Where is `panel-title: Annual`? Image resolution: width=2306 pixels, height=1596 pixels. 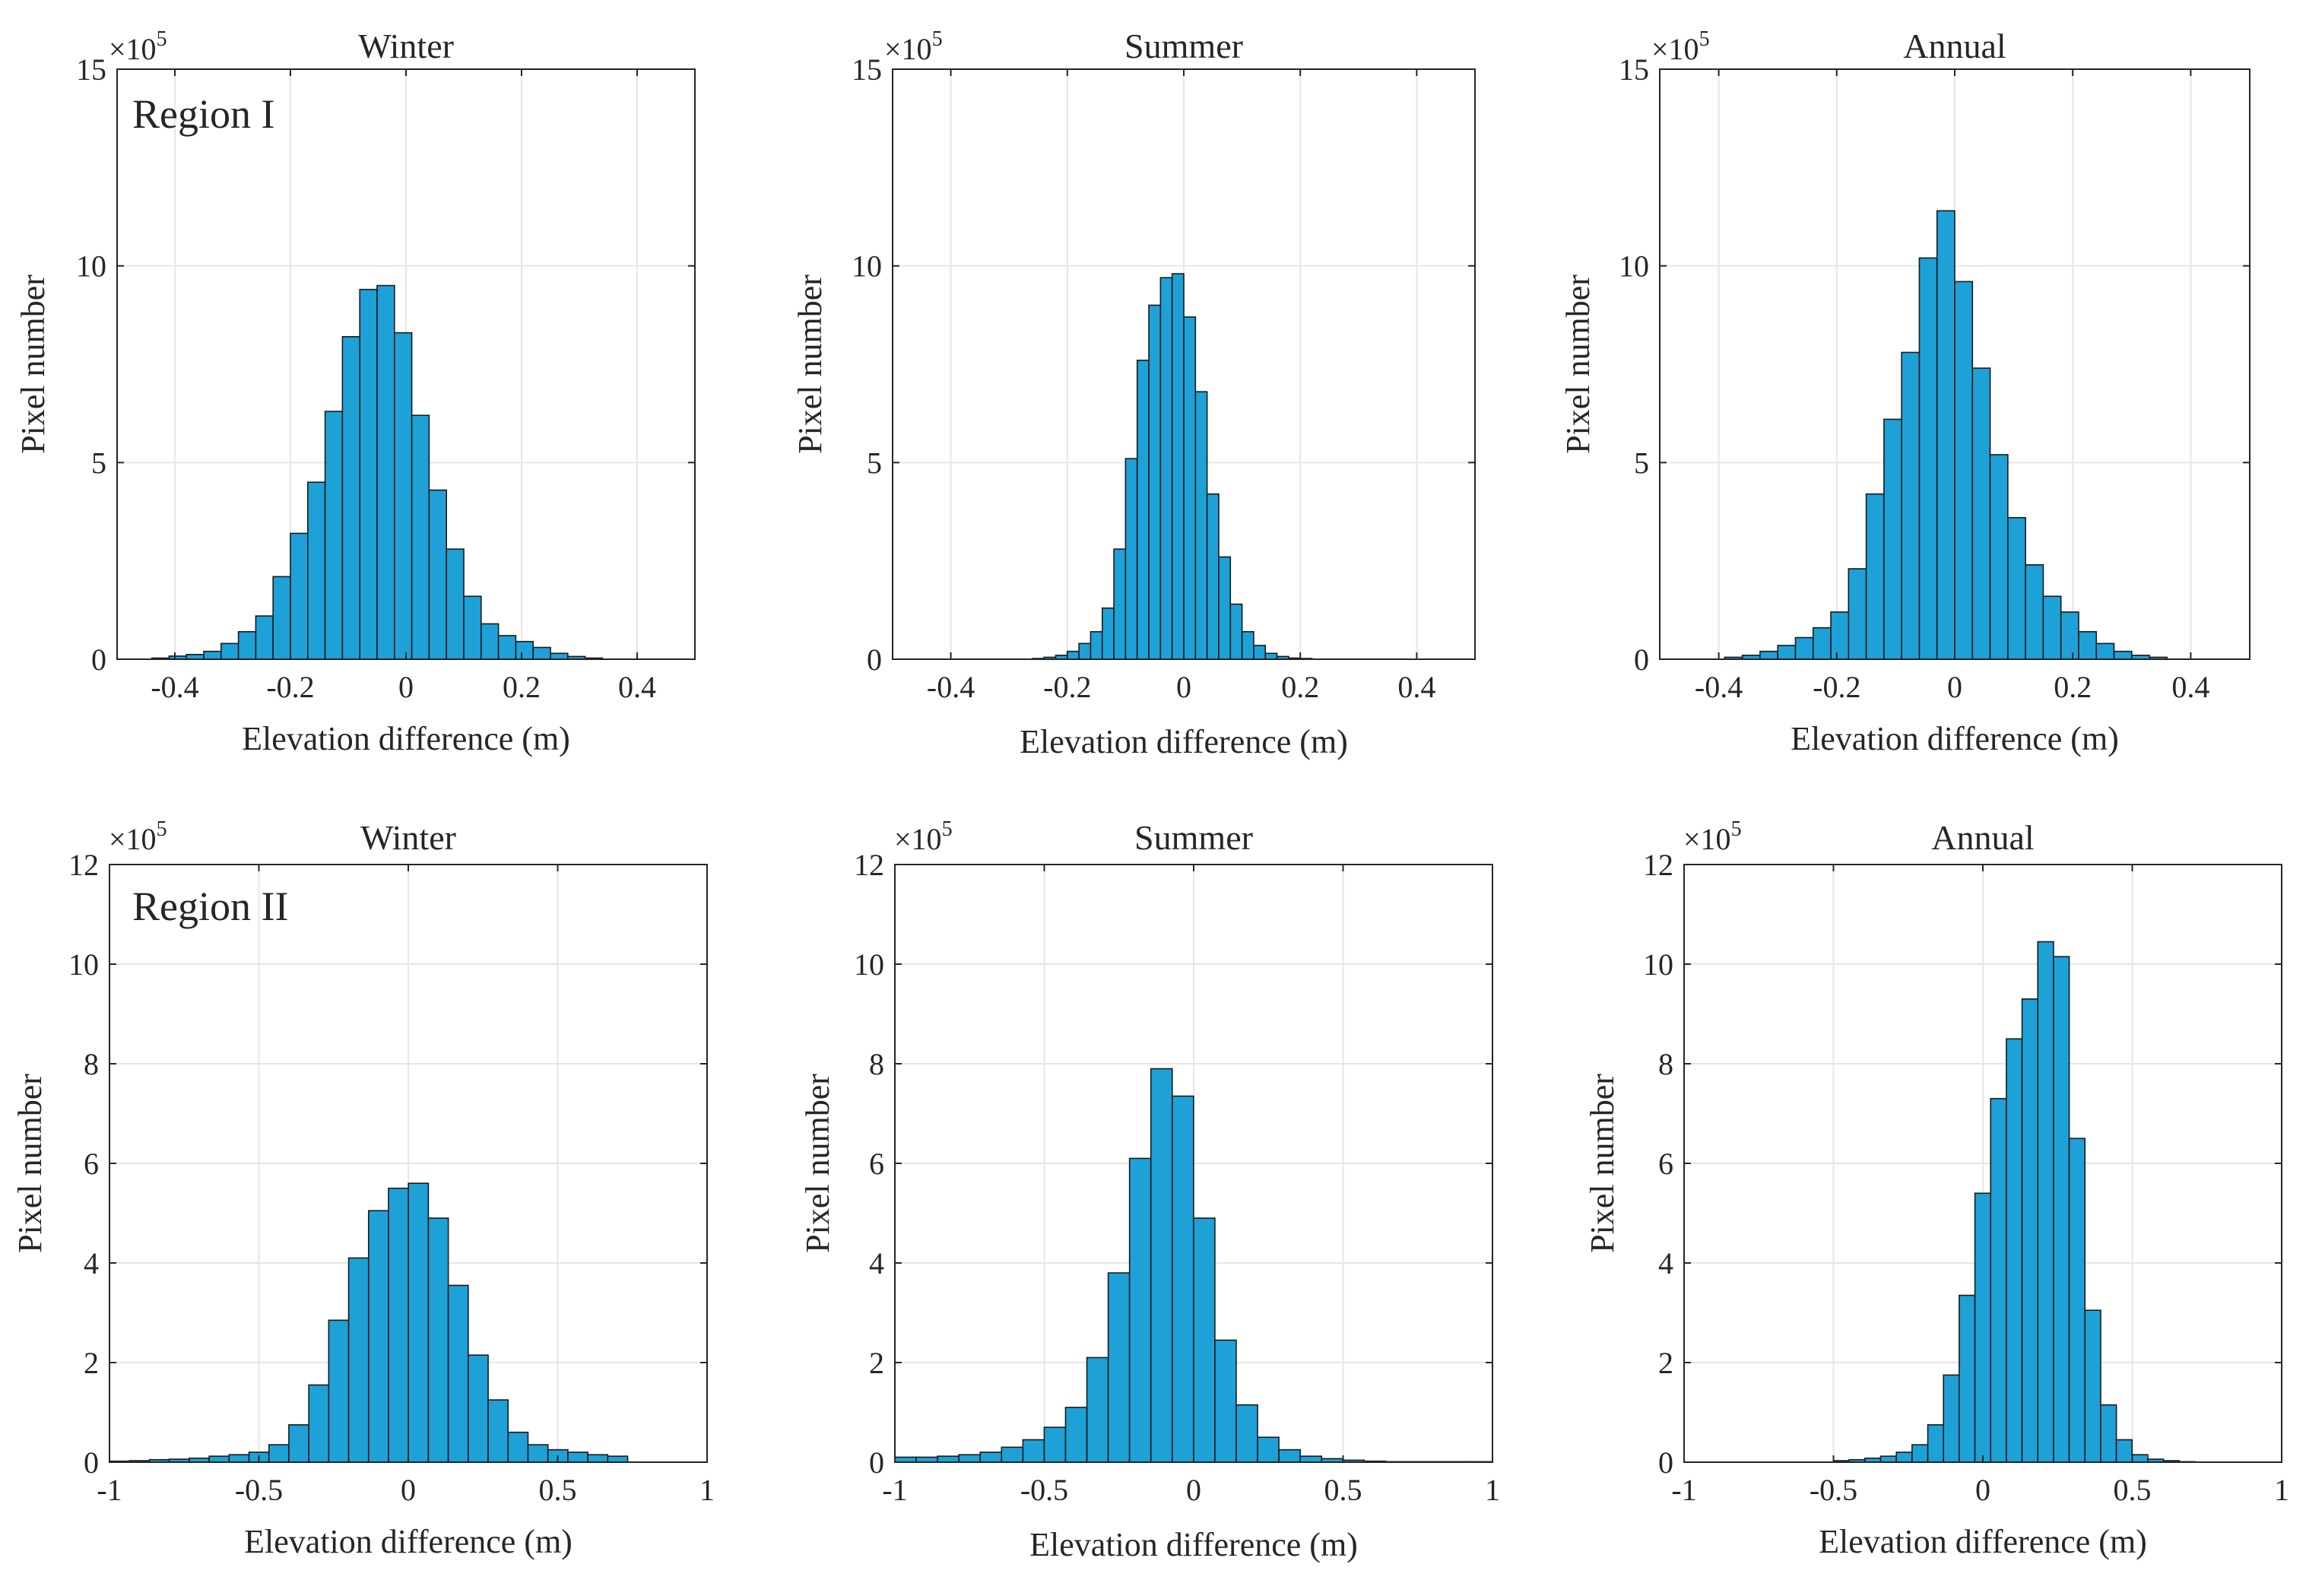
panel-title: Annual is located at coordinates (1983, 838).